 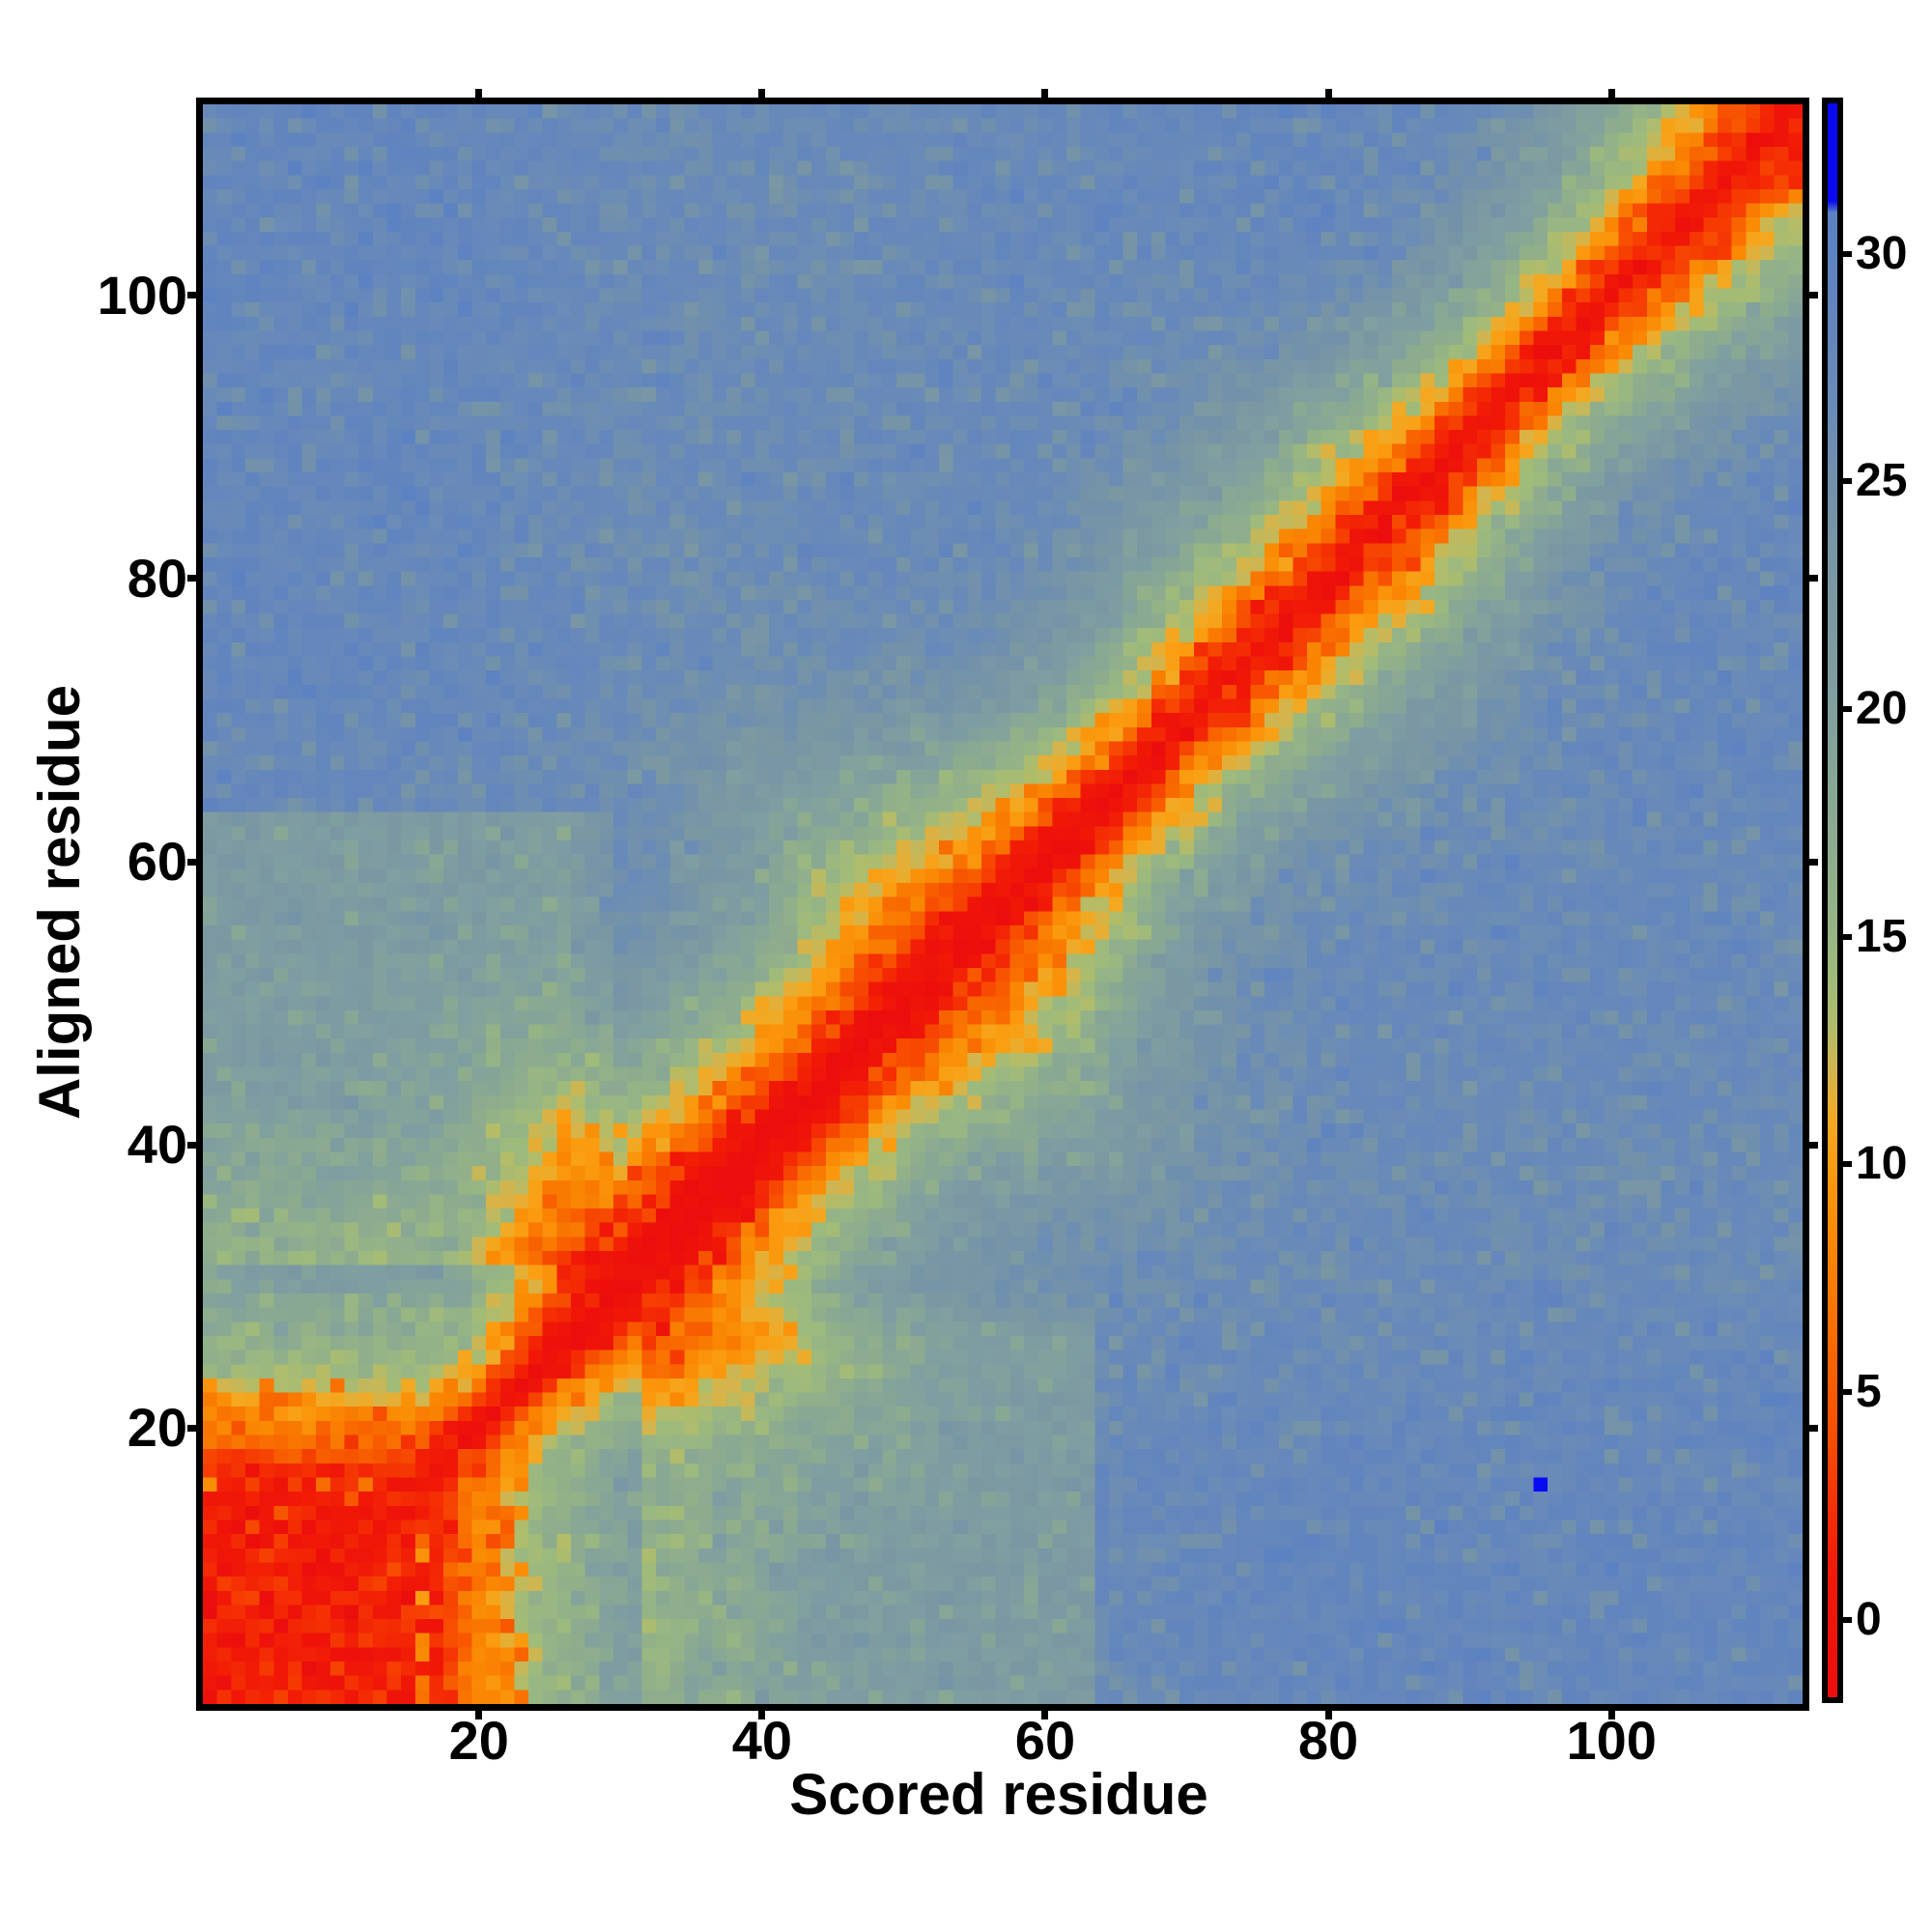 What do you see at coordinates (1611, 1740) in the screenshot?
I see `x-tick-label: 100` at bounding box center [1611, 1740].